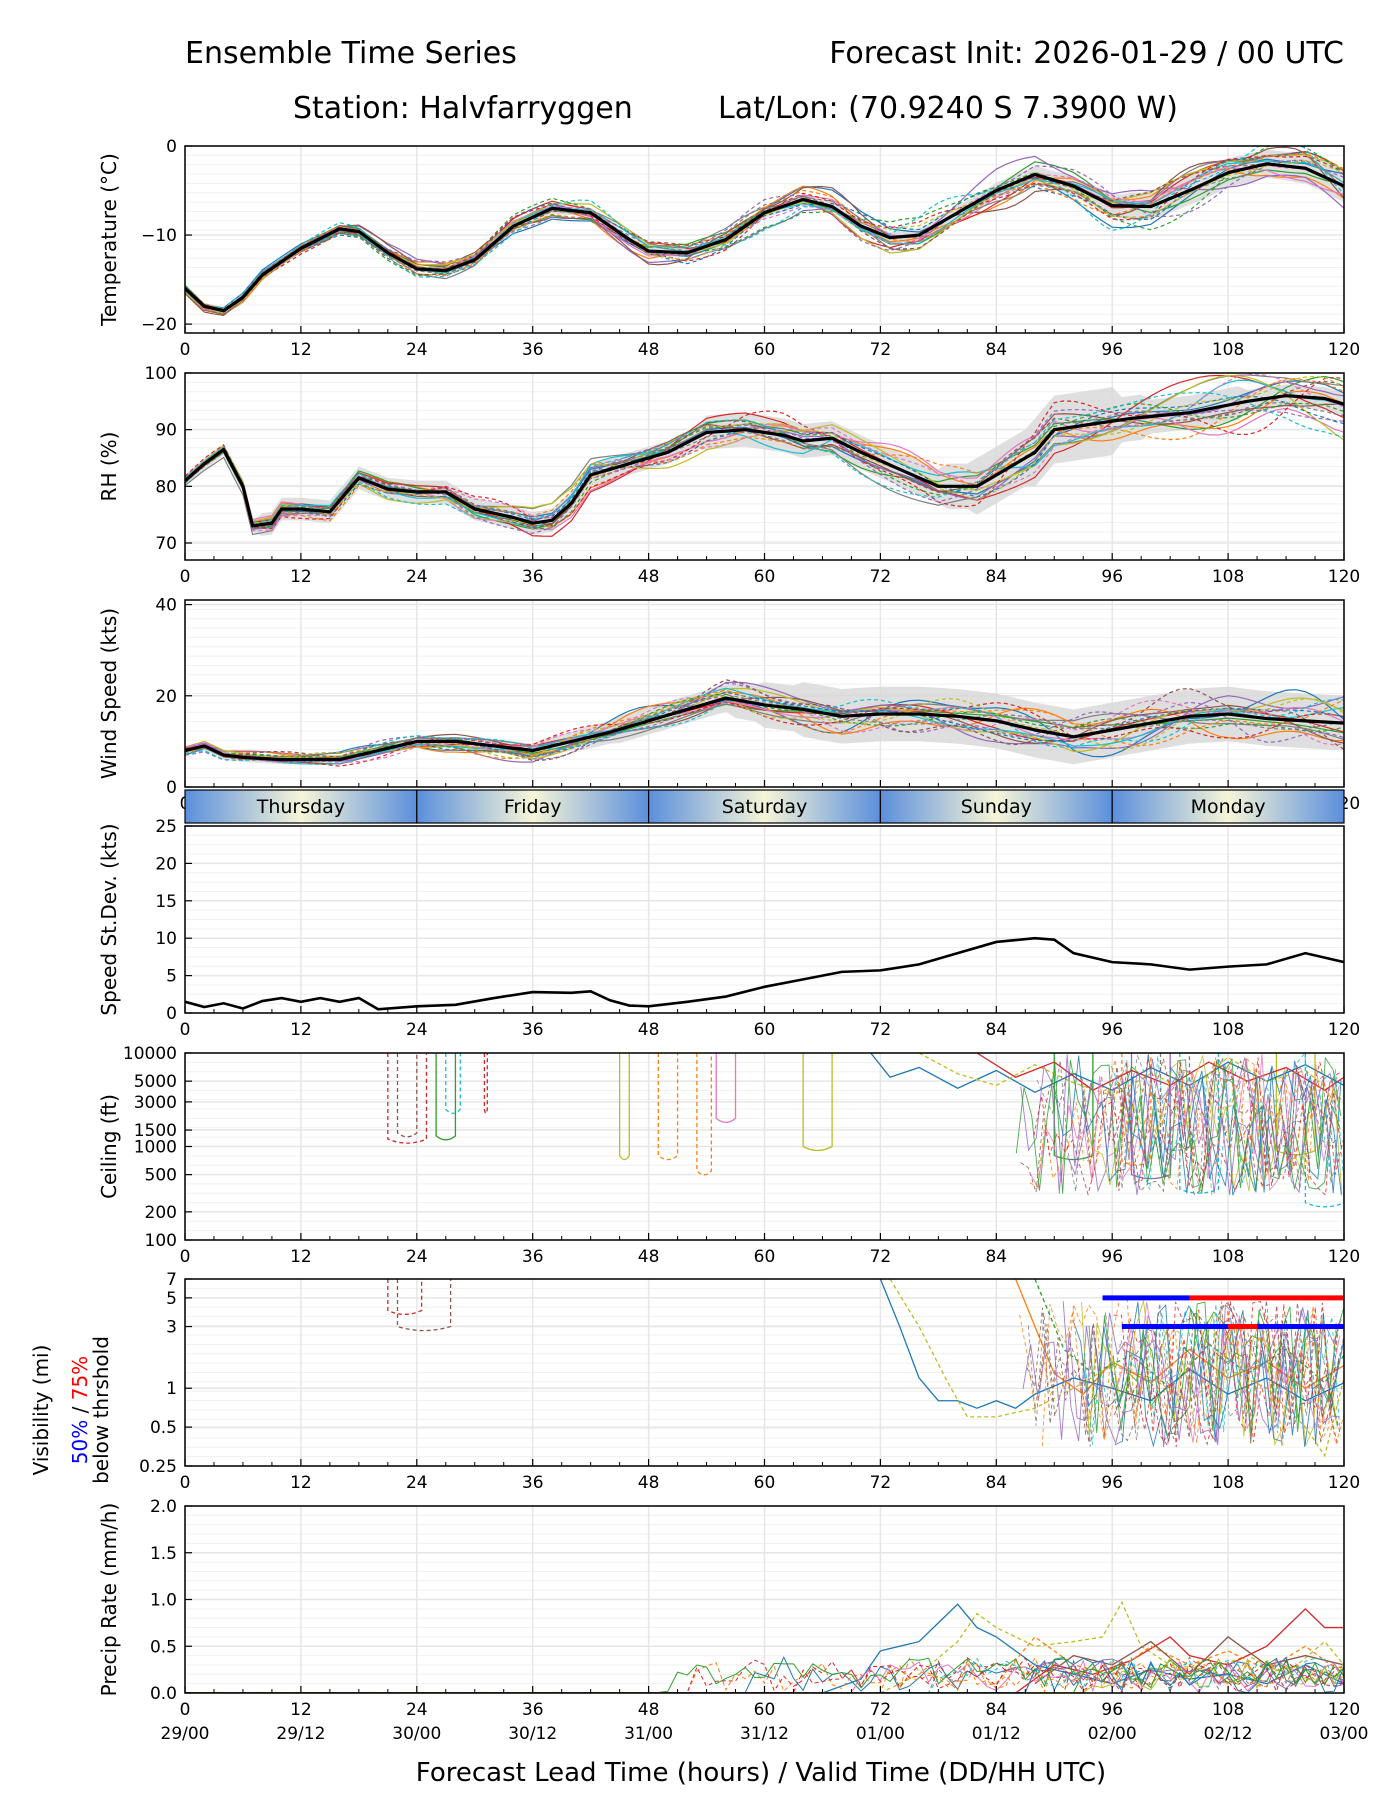 The image size is (1400, 1800). Describe the element at coordinates (1228, 807) in the screenshot. I see `day-label: Monday` at that location.